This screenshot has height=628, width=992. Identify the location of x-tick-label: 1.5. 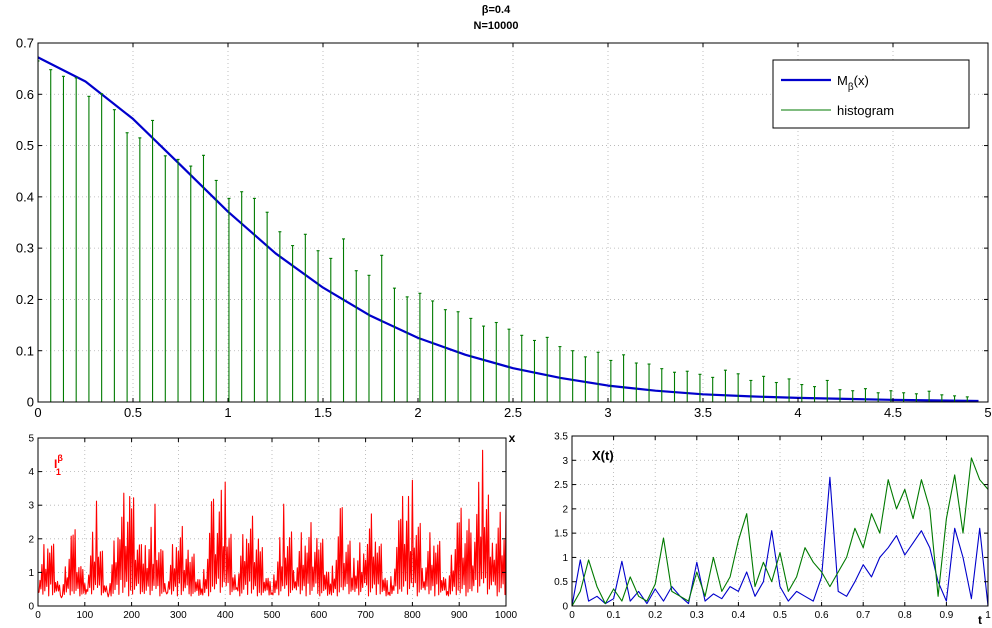
(323, 412).